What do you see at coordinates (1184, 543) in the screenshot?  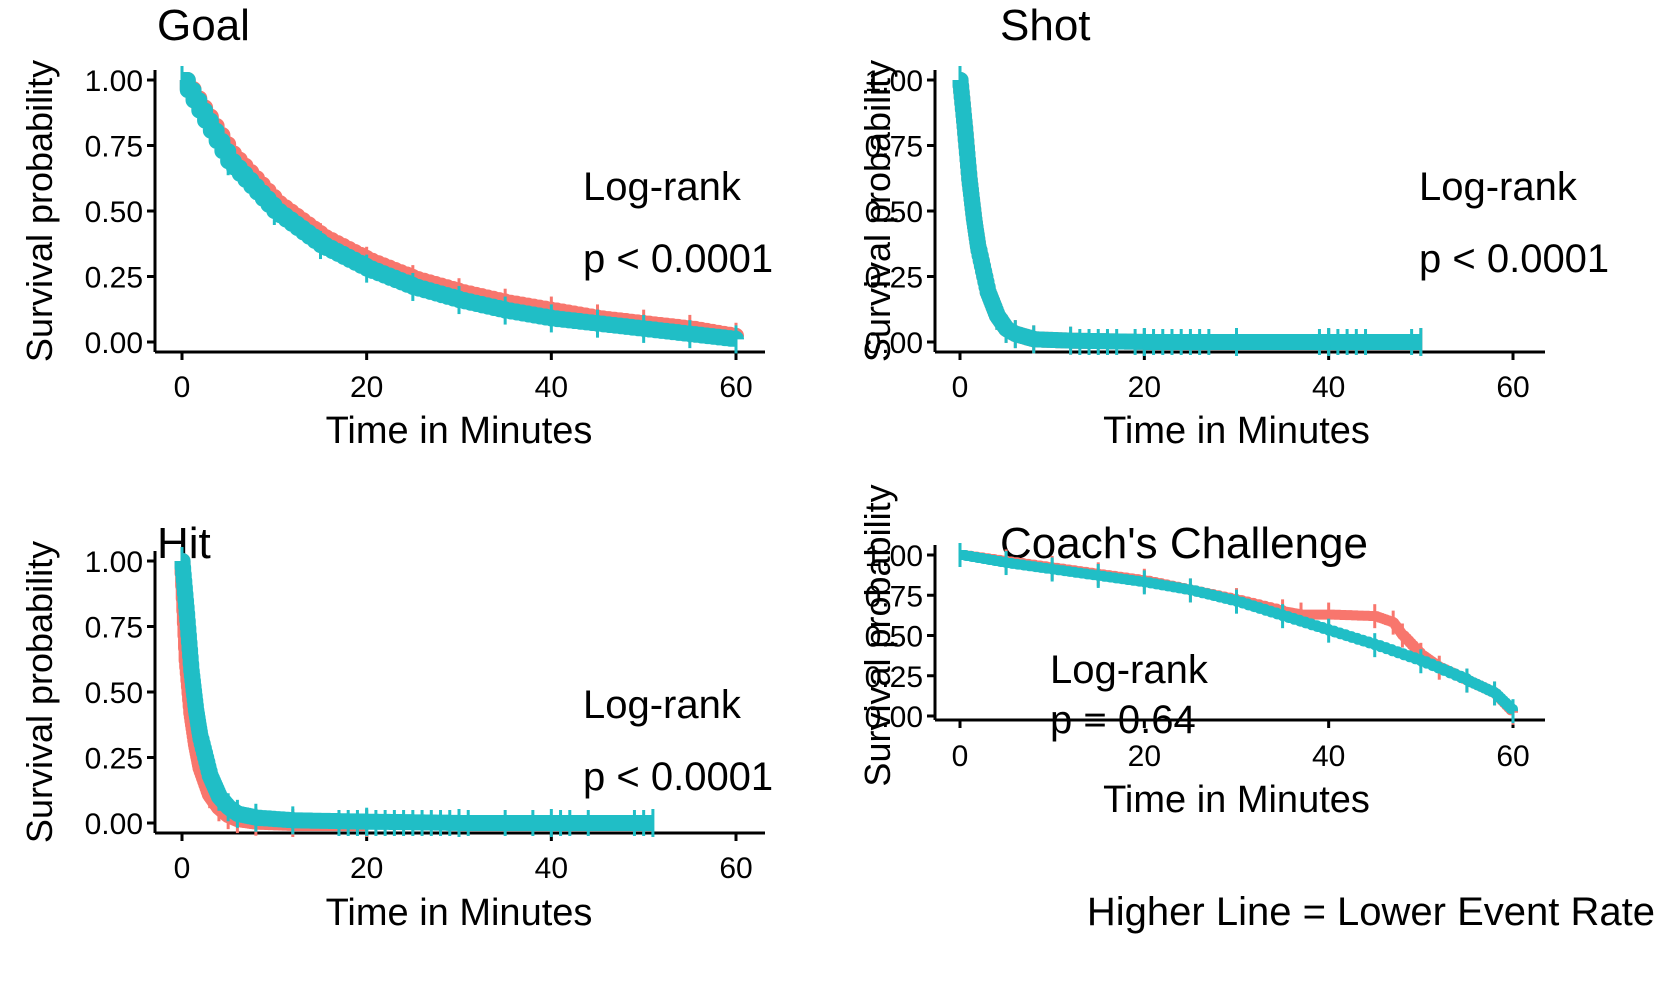 I see `panel-title: Coach's Challenge` at bounding box center [1184, 543].